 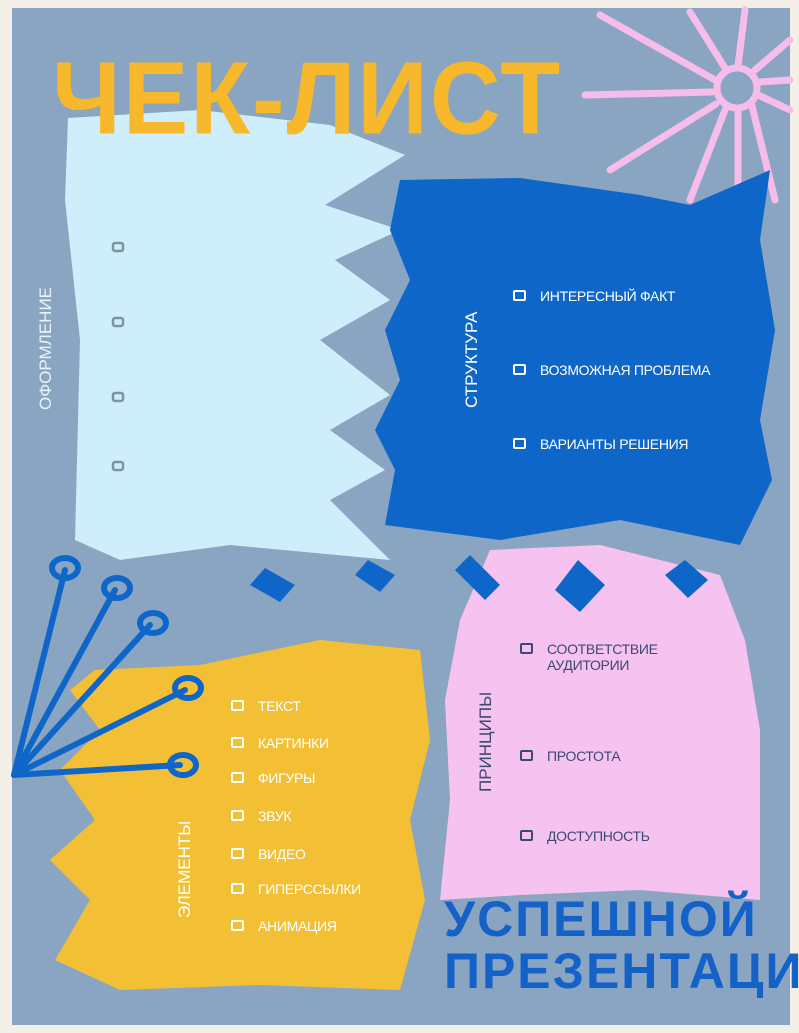 I want to click on section-heading: ЭЛЕМЕНТЫ, so click(x=184, y=869).